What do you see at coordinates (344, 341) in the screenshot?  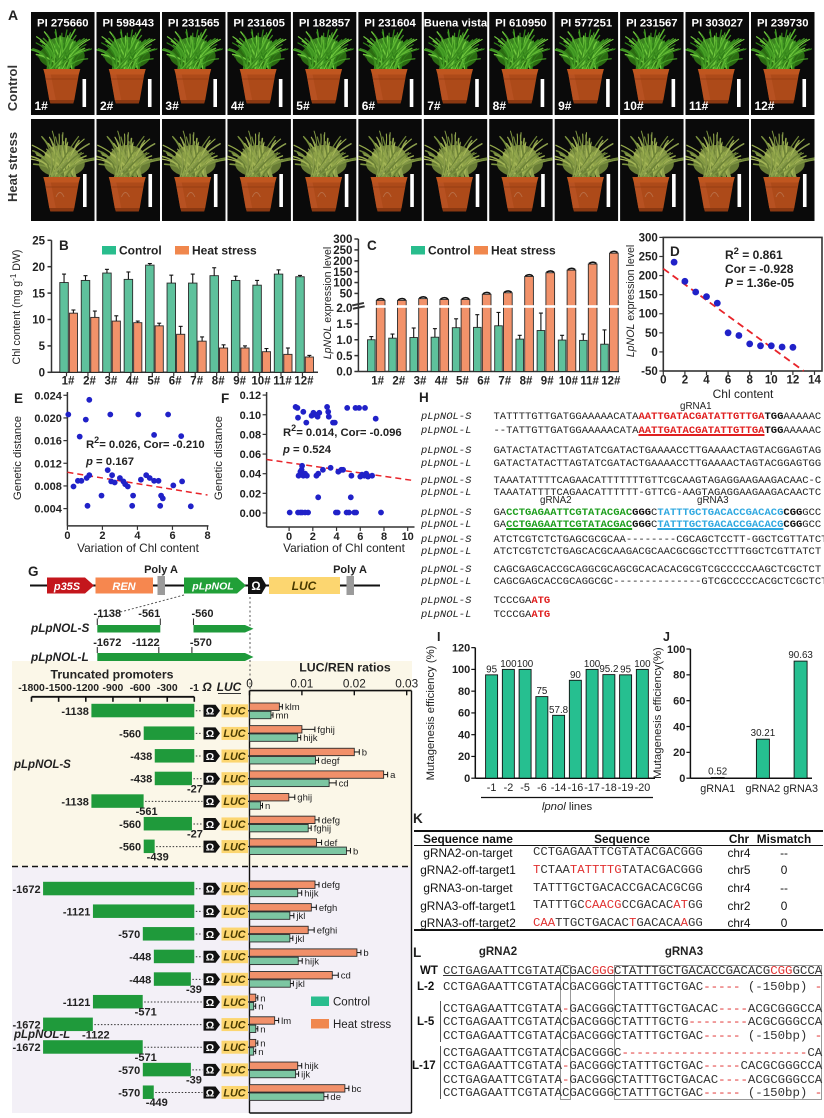 I see `svg-text: 1.0` at bounding box center [344, 341].